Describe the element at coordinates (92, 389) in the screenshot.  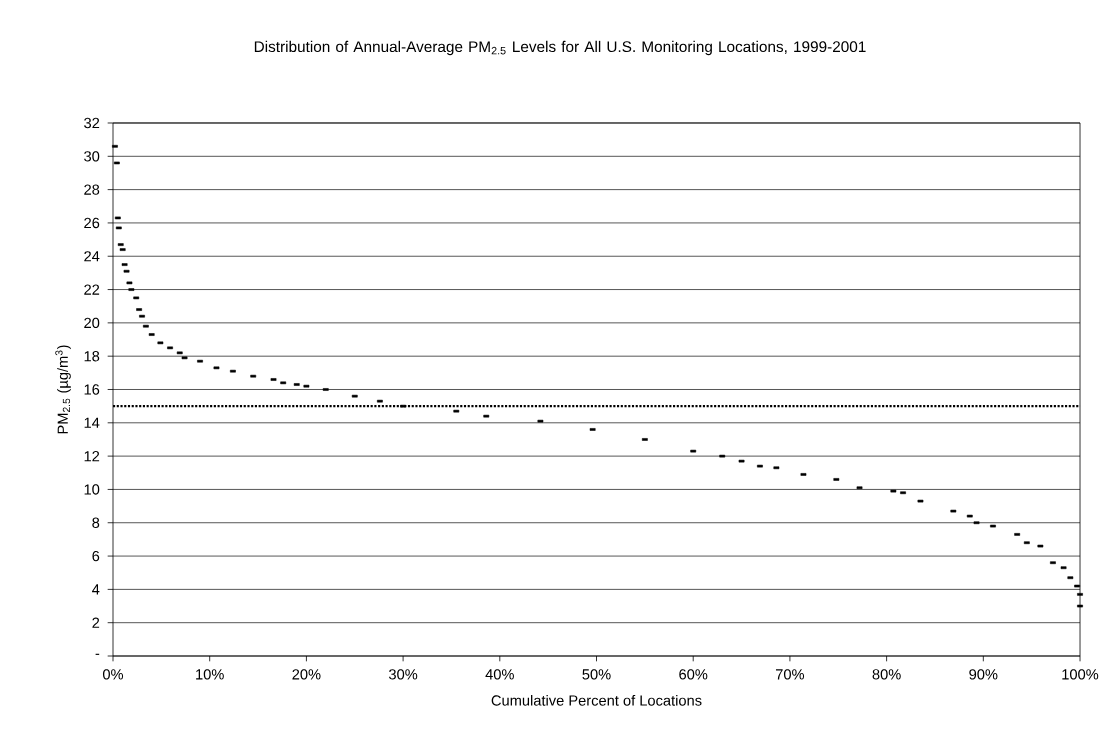
I see `y-tick-label: 16` at that location.